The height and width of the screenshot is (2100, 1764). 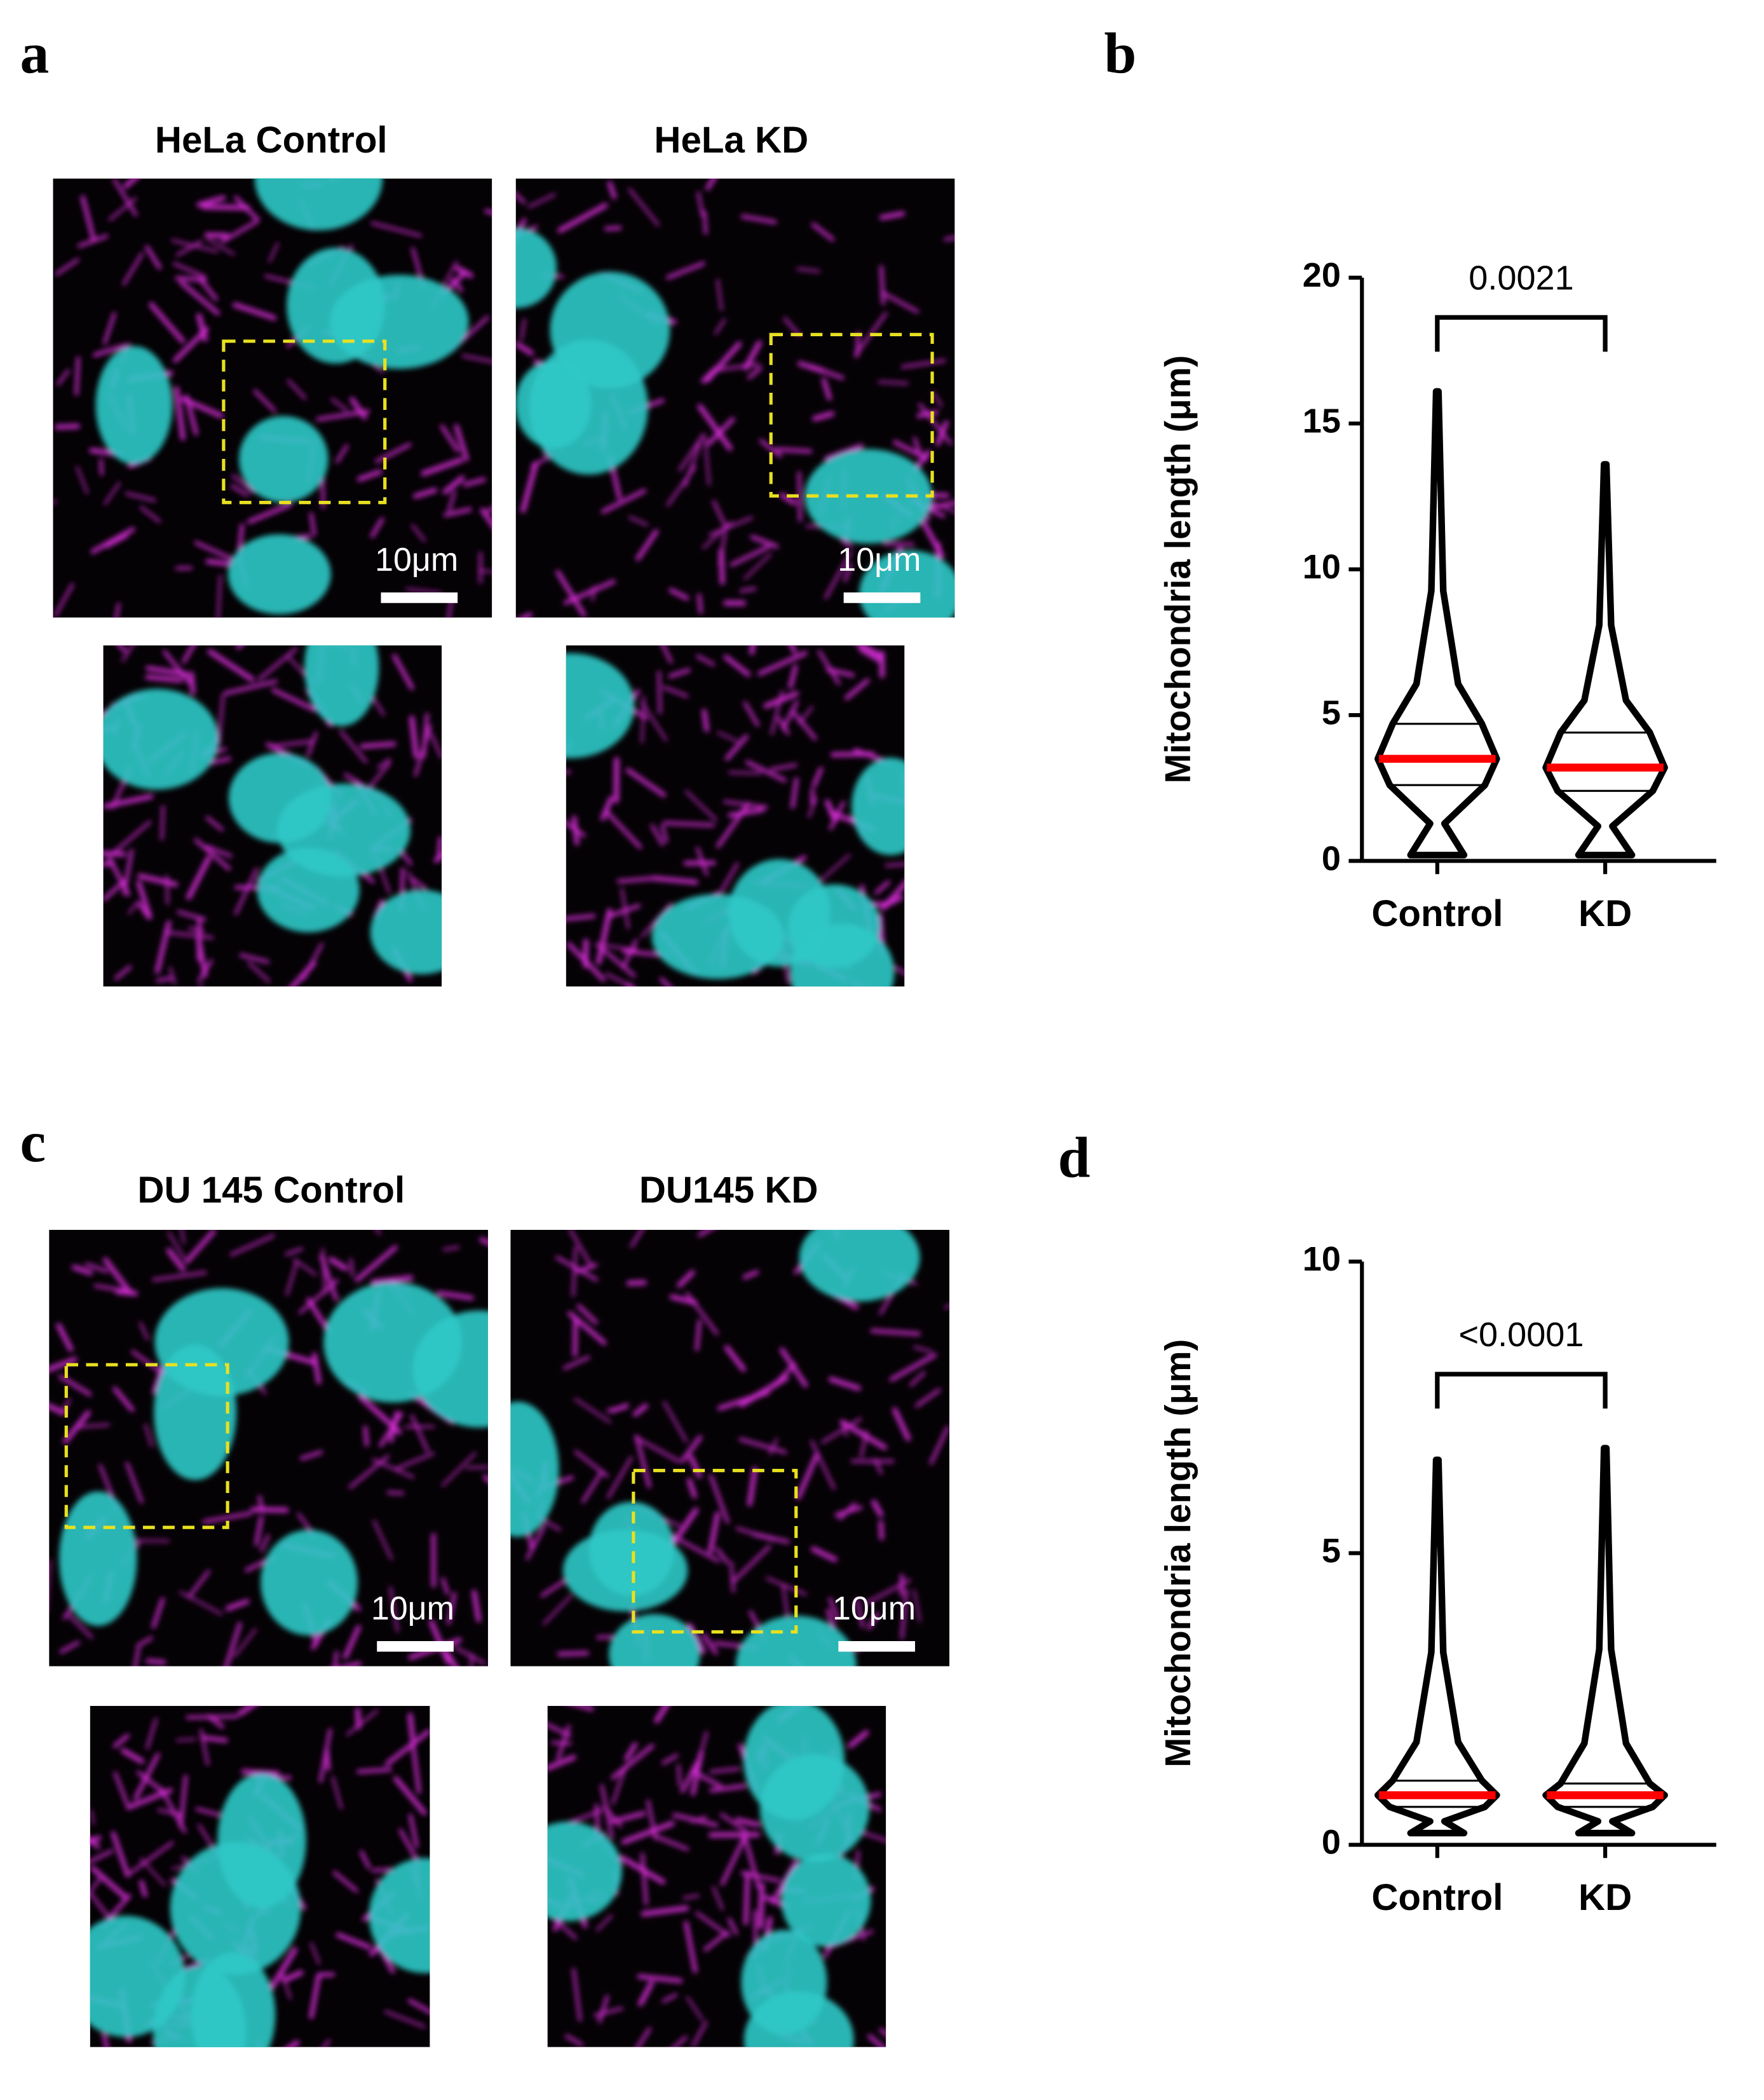 What do you see at coordinates (271, 140) in the screenshot?
I see `image-title: HeLa Control` at bounding box center [271, 140].